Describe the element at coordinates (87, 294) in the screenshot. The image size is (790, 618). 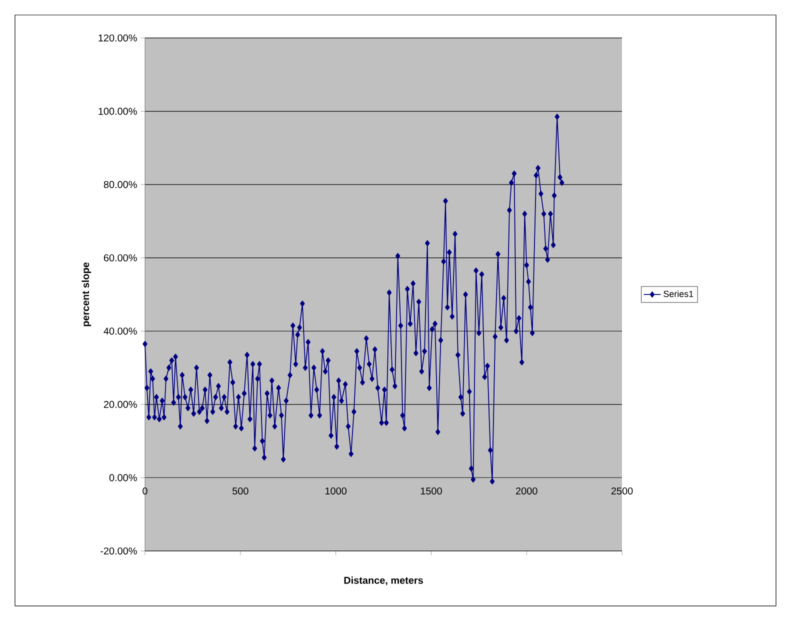
I see `y-axis-title: percent slope` at that location.